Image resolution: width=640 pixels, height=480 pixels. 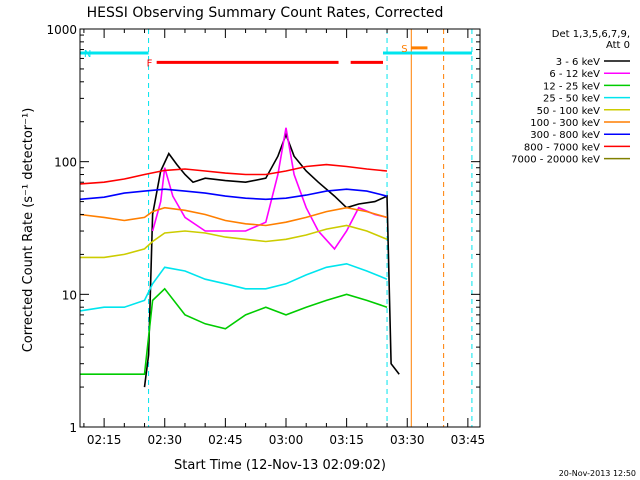 What do you see at coordinates (61, 30) in the screenshot?
I see `y-tick-label-3: 1000` at bounding box center [61, 30].